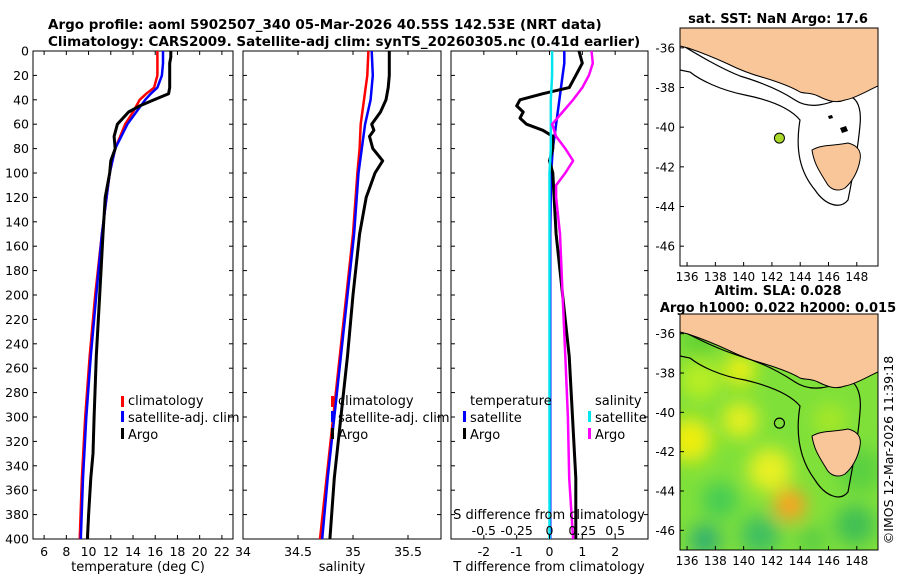  I want to click on x-tick-label: 16, so click(155, 551).